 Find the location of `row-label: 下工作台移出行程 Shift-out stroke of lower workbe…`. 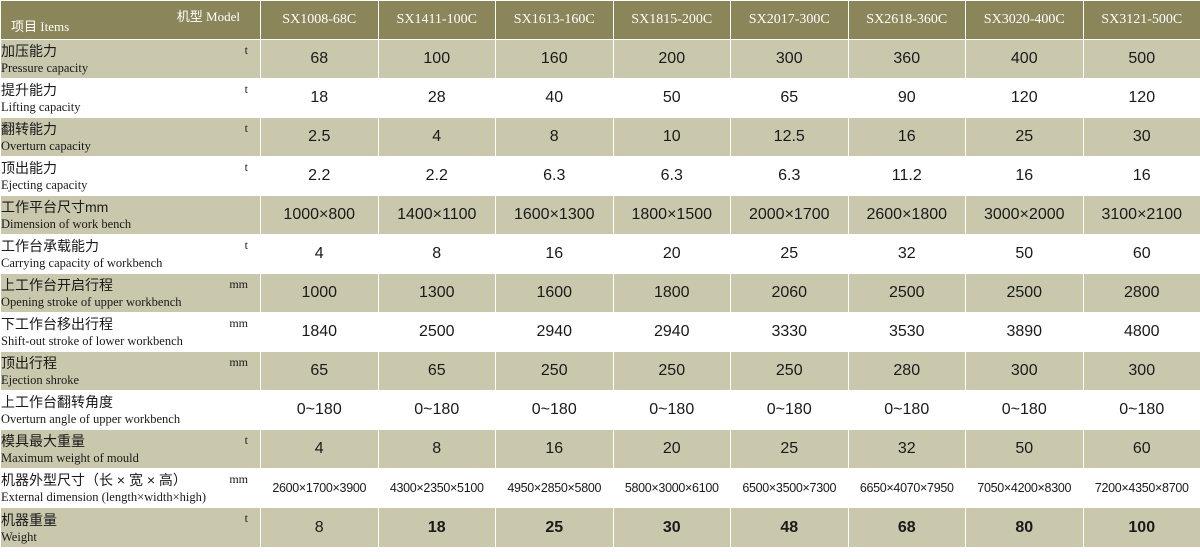

row-label: 下工作台移出行程 Shift-out stroke of lower workbe… is located at coordinates (130, 332).